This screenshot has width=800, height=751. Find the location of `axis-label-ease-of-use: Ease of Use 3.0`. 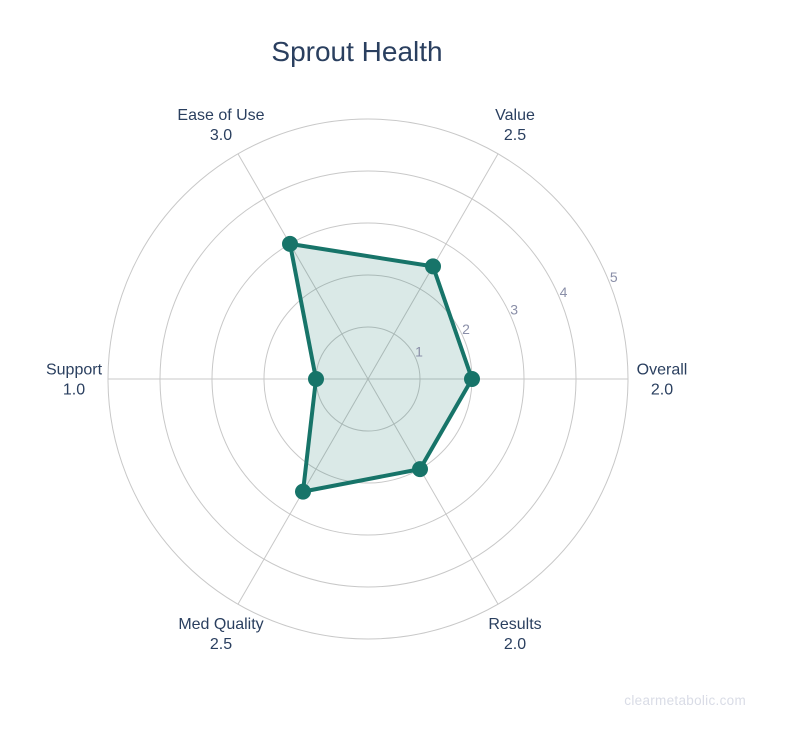

axis-label-ease-of-use: Ease of Use 3.0 is located at coordinates (220, 125).